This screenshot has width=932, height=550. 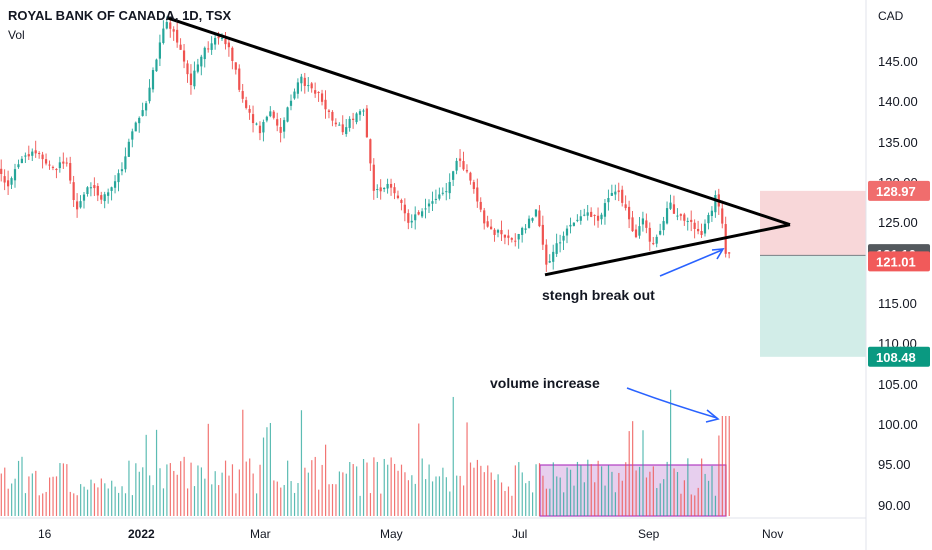 I want to click on stop-loss-zone, so click(x=813, y=223).